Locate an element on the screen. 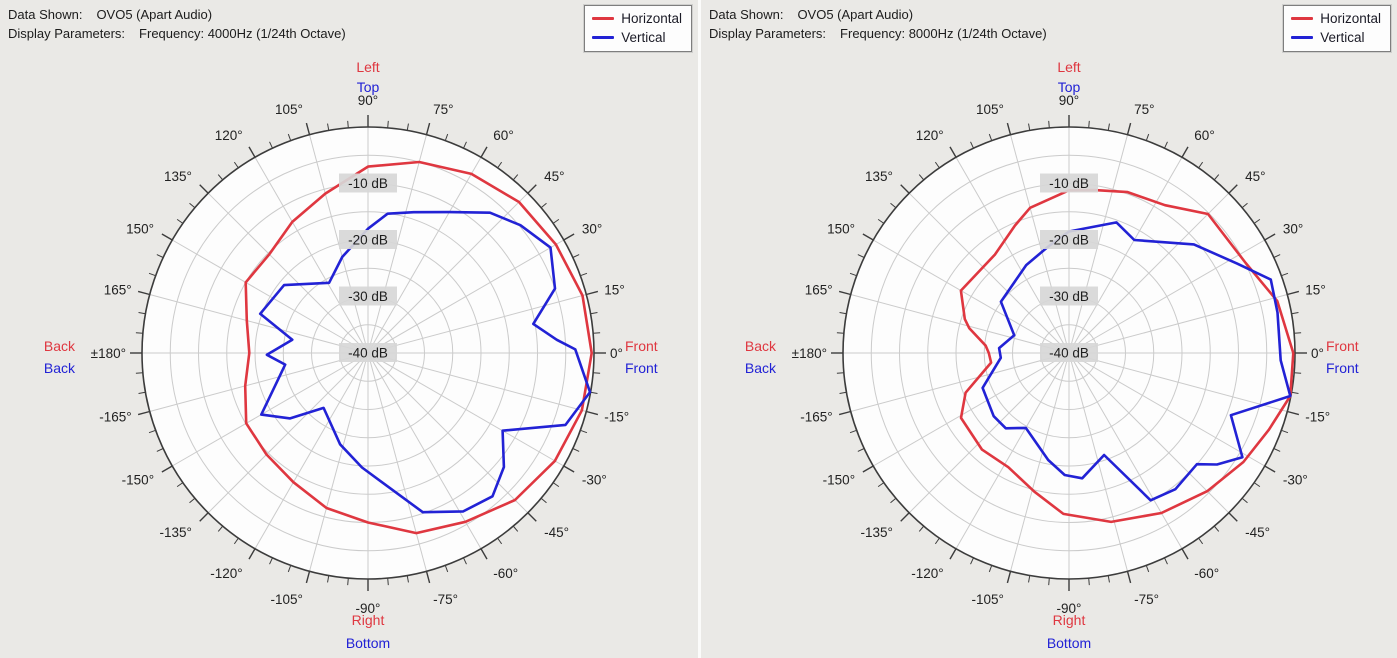 The height and width of the screenshot is (658, 1397). legend-4000hz: Horizontal Vertical is located at coordinates (638, 28).